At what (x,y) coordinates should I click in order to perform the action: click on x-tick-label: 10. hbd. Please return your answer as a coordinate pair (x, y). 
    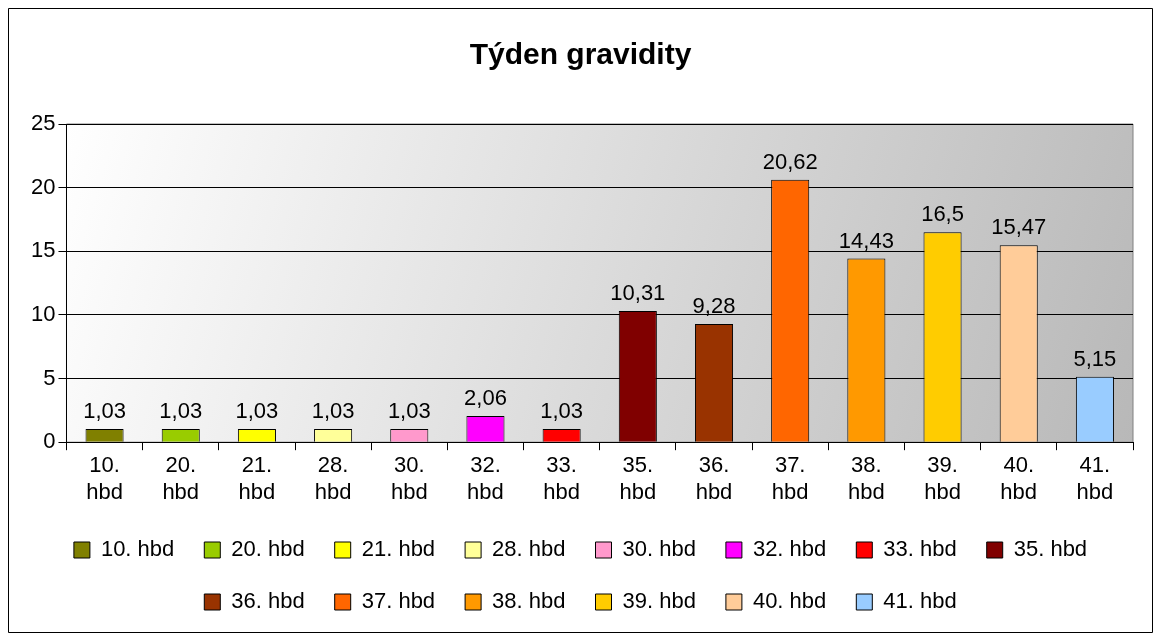
    Looking at the image, I should click on (104, 478).